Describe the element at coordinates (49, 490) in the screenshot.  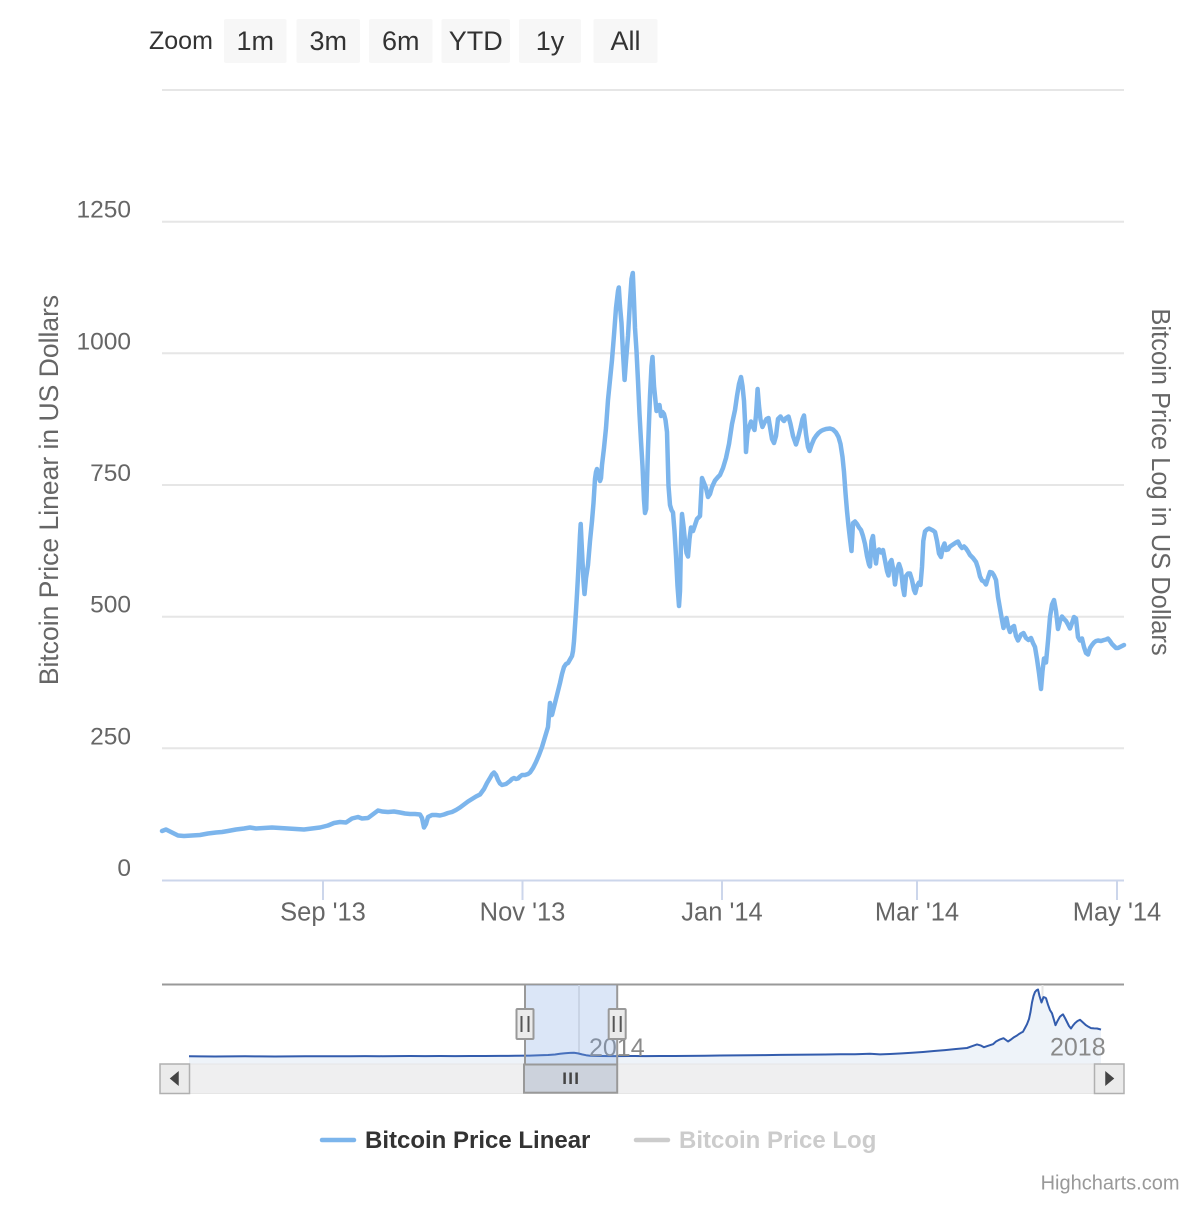
I see `svg-text:Bitcoin Price Linear in US Dol: Bitcoin Price Linear in US Dollars` at that location.